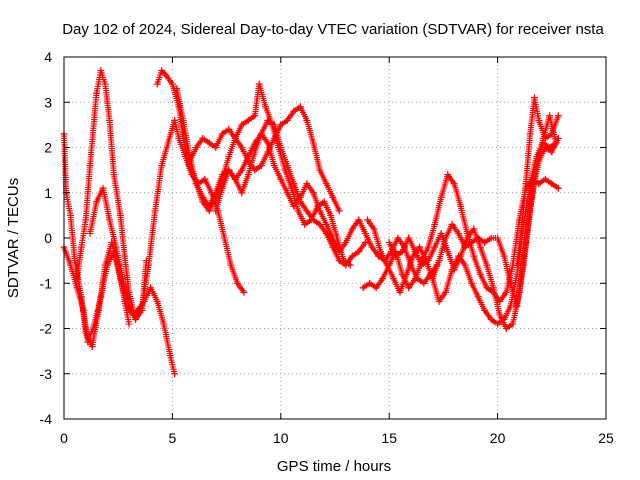 The image size is (640, 480). What do you see at coordinates (46, 283) in the screenshot?
I see `y-tick-label: -1` at bounding box center [46, 283].